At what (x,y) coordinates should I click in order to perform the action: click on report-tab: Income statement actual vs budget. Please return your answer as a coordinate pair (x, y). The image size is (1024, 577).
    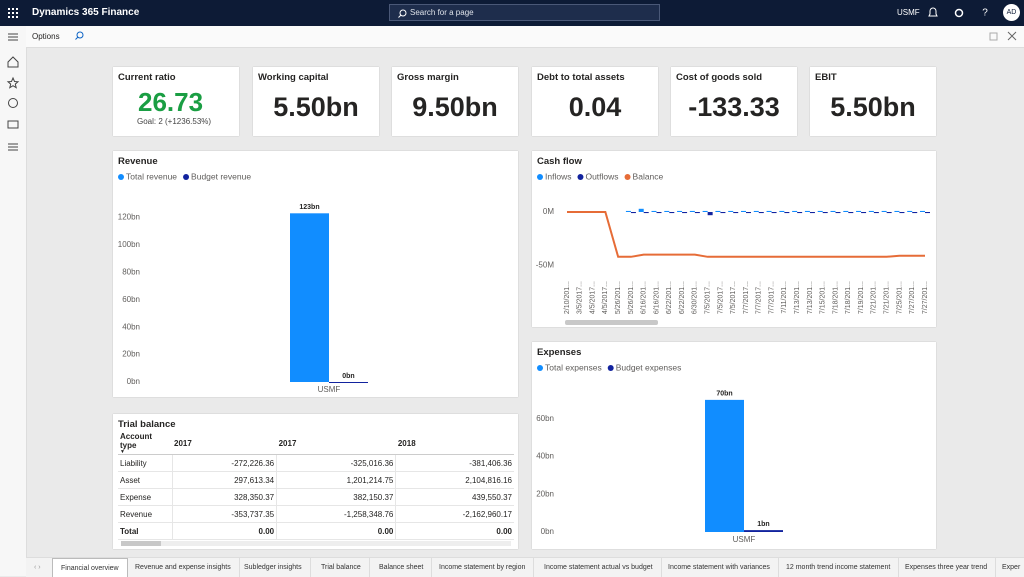
    Looking at the image, I should click on (599, 567).